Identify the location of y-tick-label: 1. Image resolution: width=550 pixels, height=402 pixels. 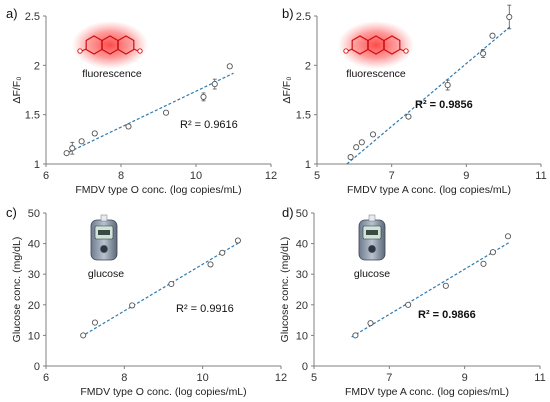
(308, 165).